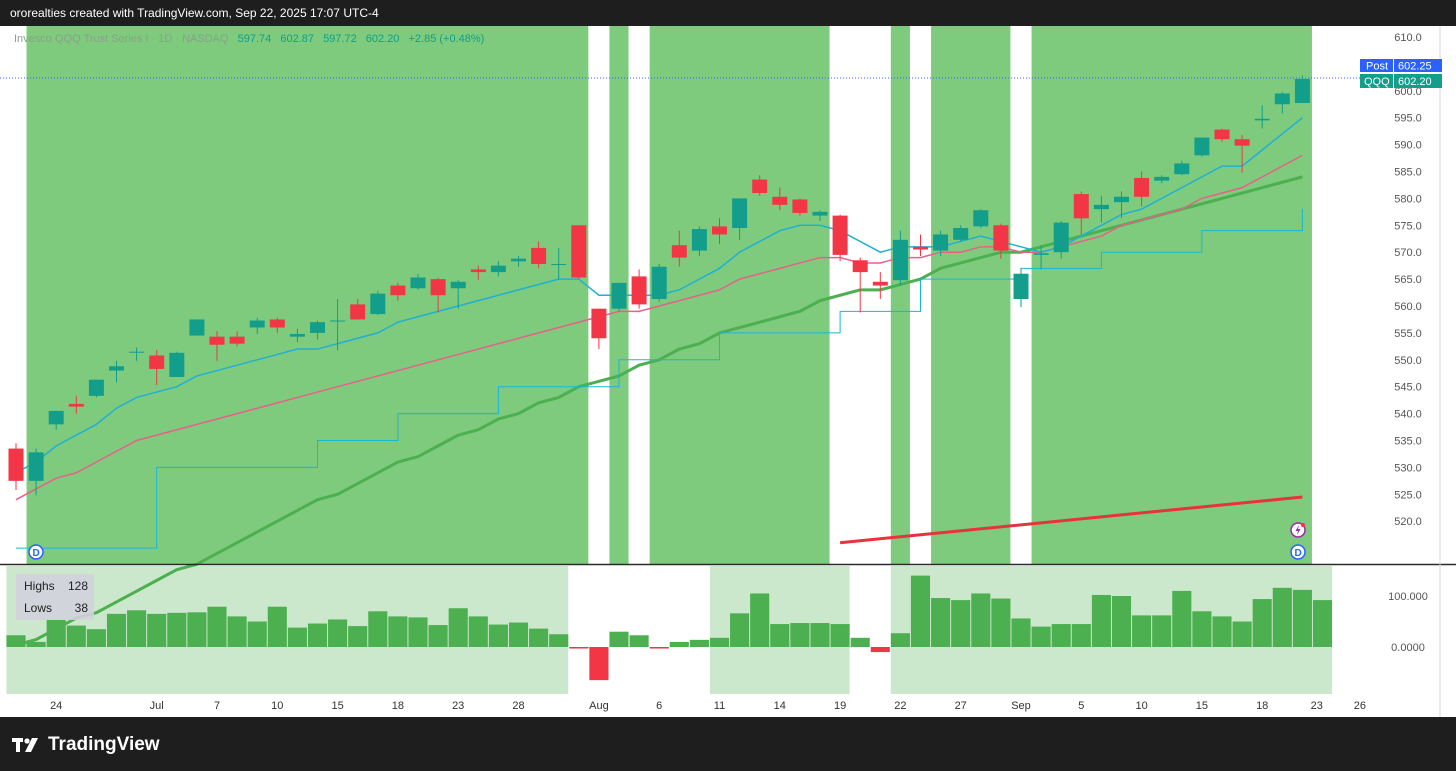  Describe the element at coordinates (719, 706) in the screenshot. I see `time-tick-label: 11` at that location.